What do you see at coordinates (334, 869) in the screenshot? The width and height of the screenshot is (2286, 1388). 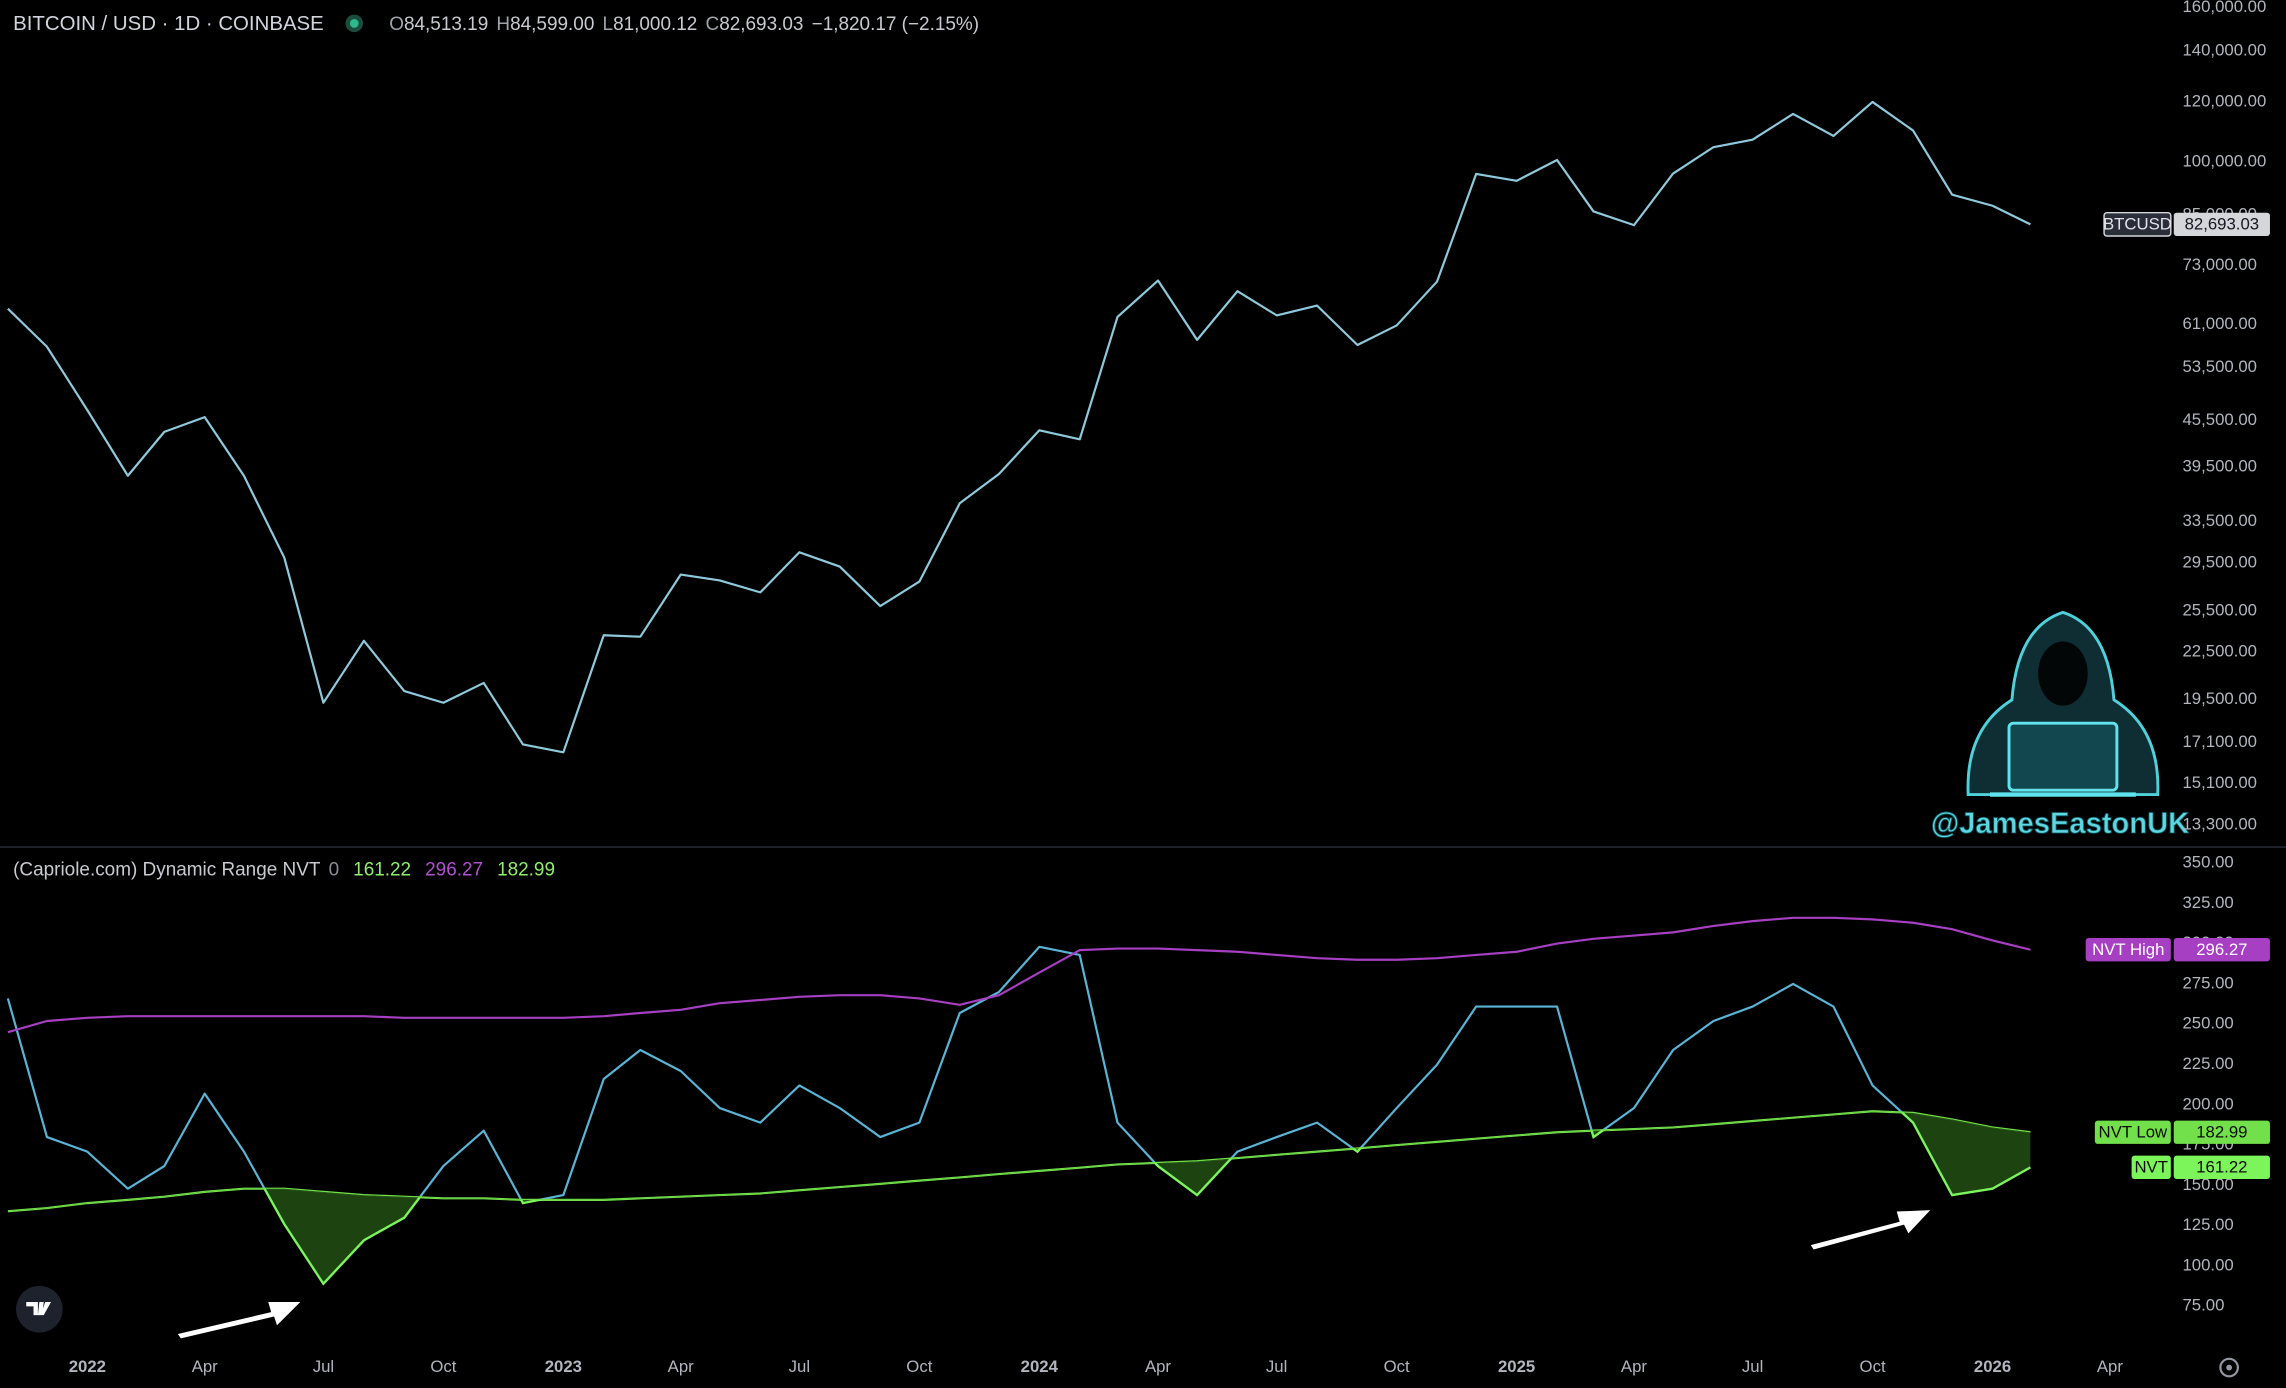 I see `indicator-param: 0` at bounding box center [334, 869].